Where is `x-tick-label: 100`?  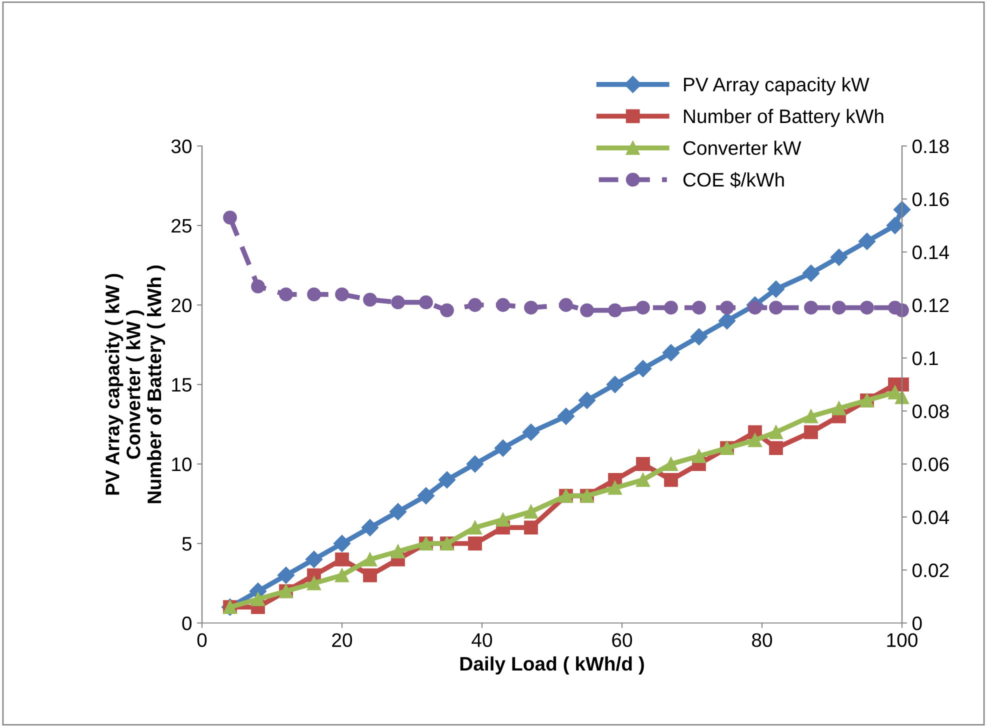 x-tick-label: 100 is located at coordinates (902, 640).